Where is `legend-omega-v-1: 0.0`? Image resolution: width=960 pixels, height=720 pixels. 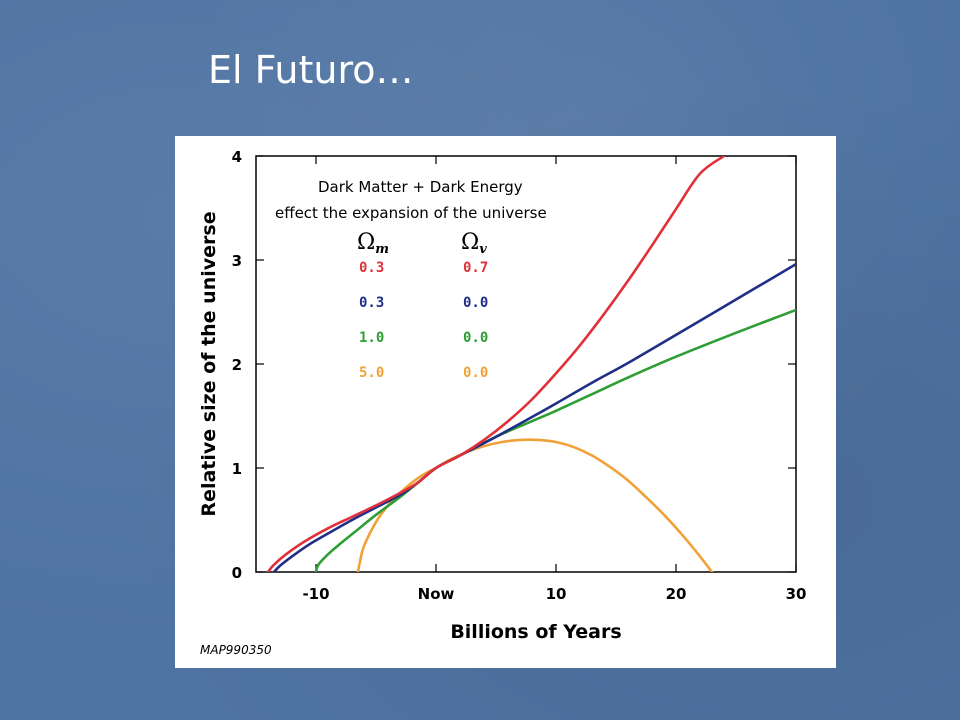
legend-omega-v-1: 0.0 is located at coordinates (475, 303).